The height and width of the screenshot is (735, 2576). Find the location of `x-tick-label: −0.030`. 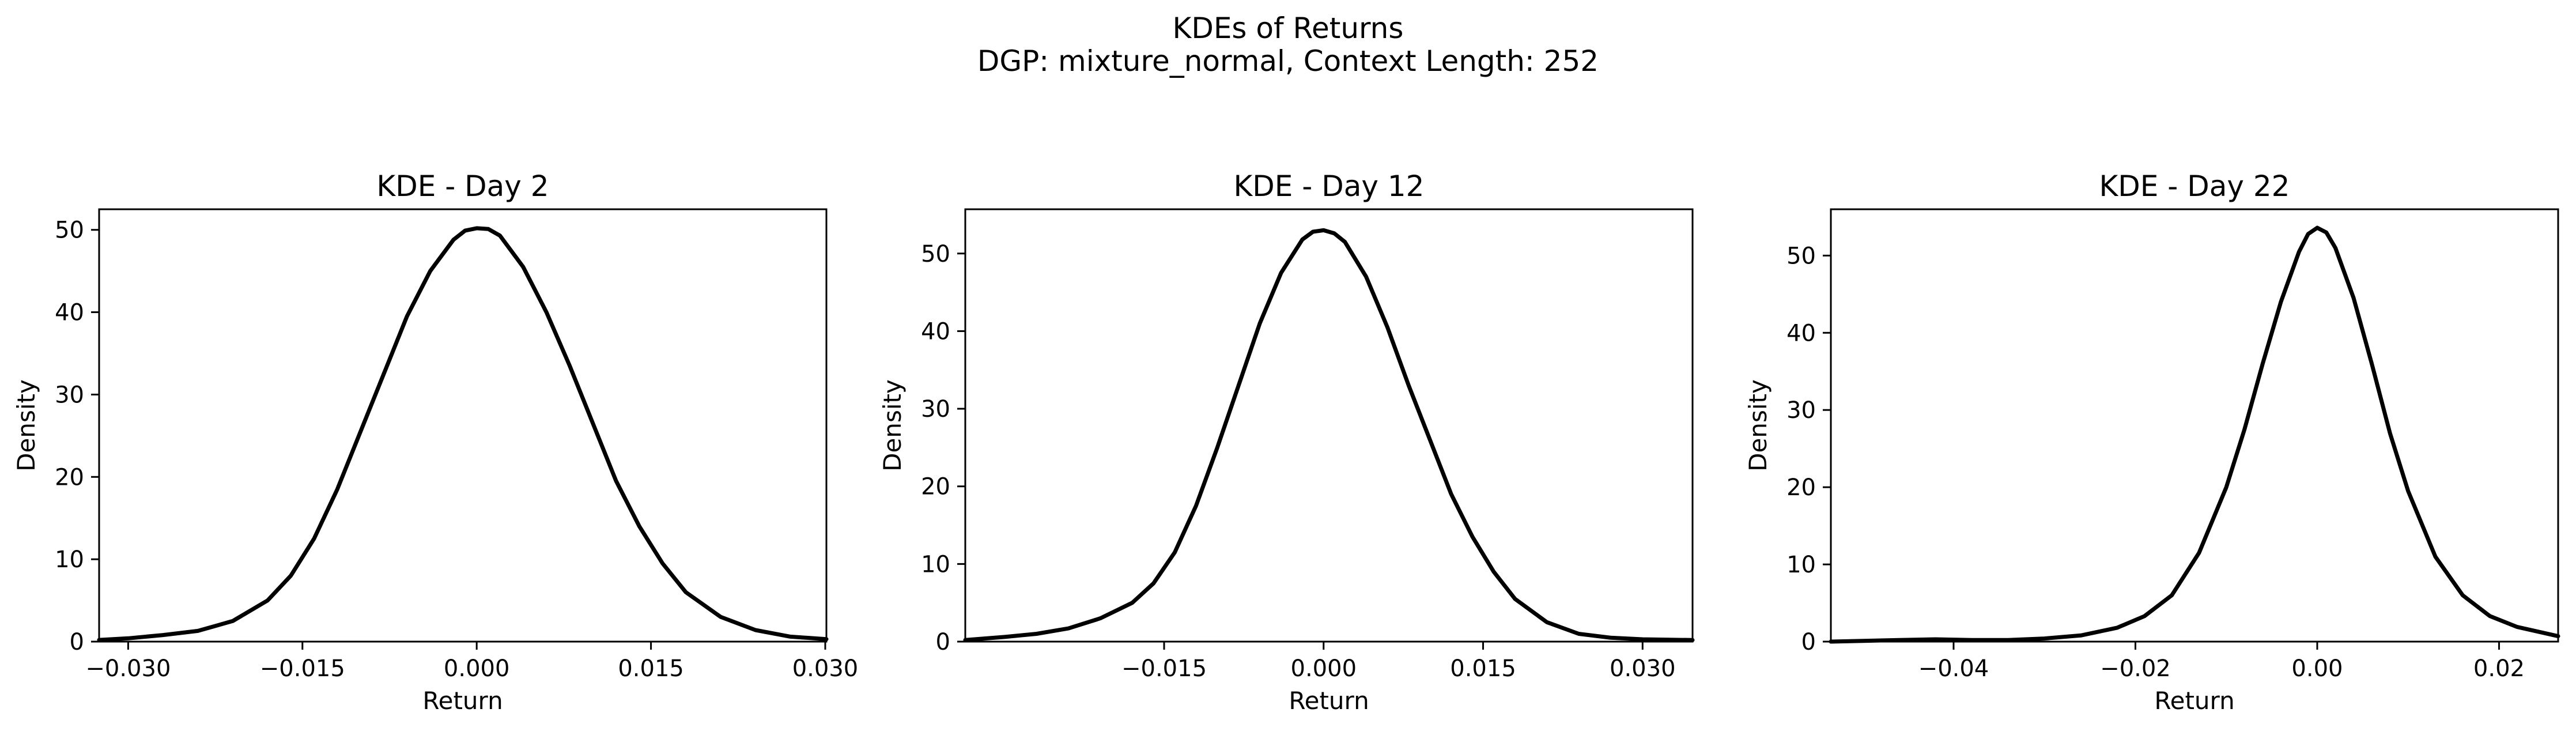

x-tick-label: −0.030 is located at coordinates (128, 668).